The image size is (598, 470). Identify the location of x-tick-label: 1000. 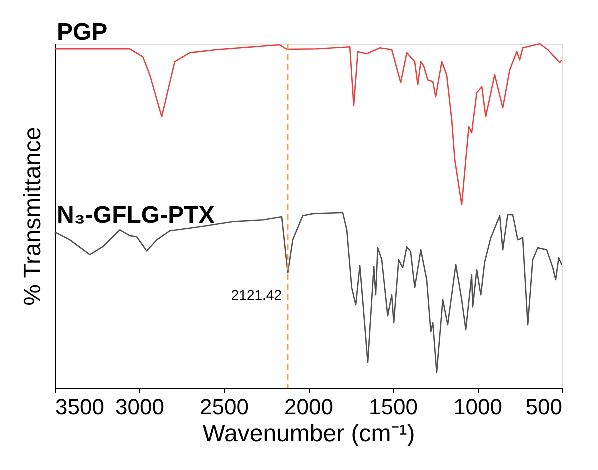
(478, 407).